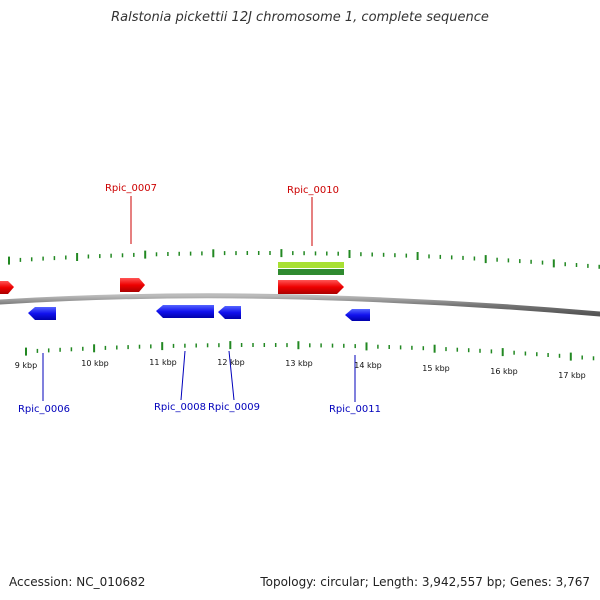 The height and width of the screenshot is (600, 600). I want to click on scale-label: 13 kbp, so click(299, 363).